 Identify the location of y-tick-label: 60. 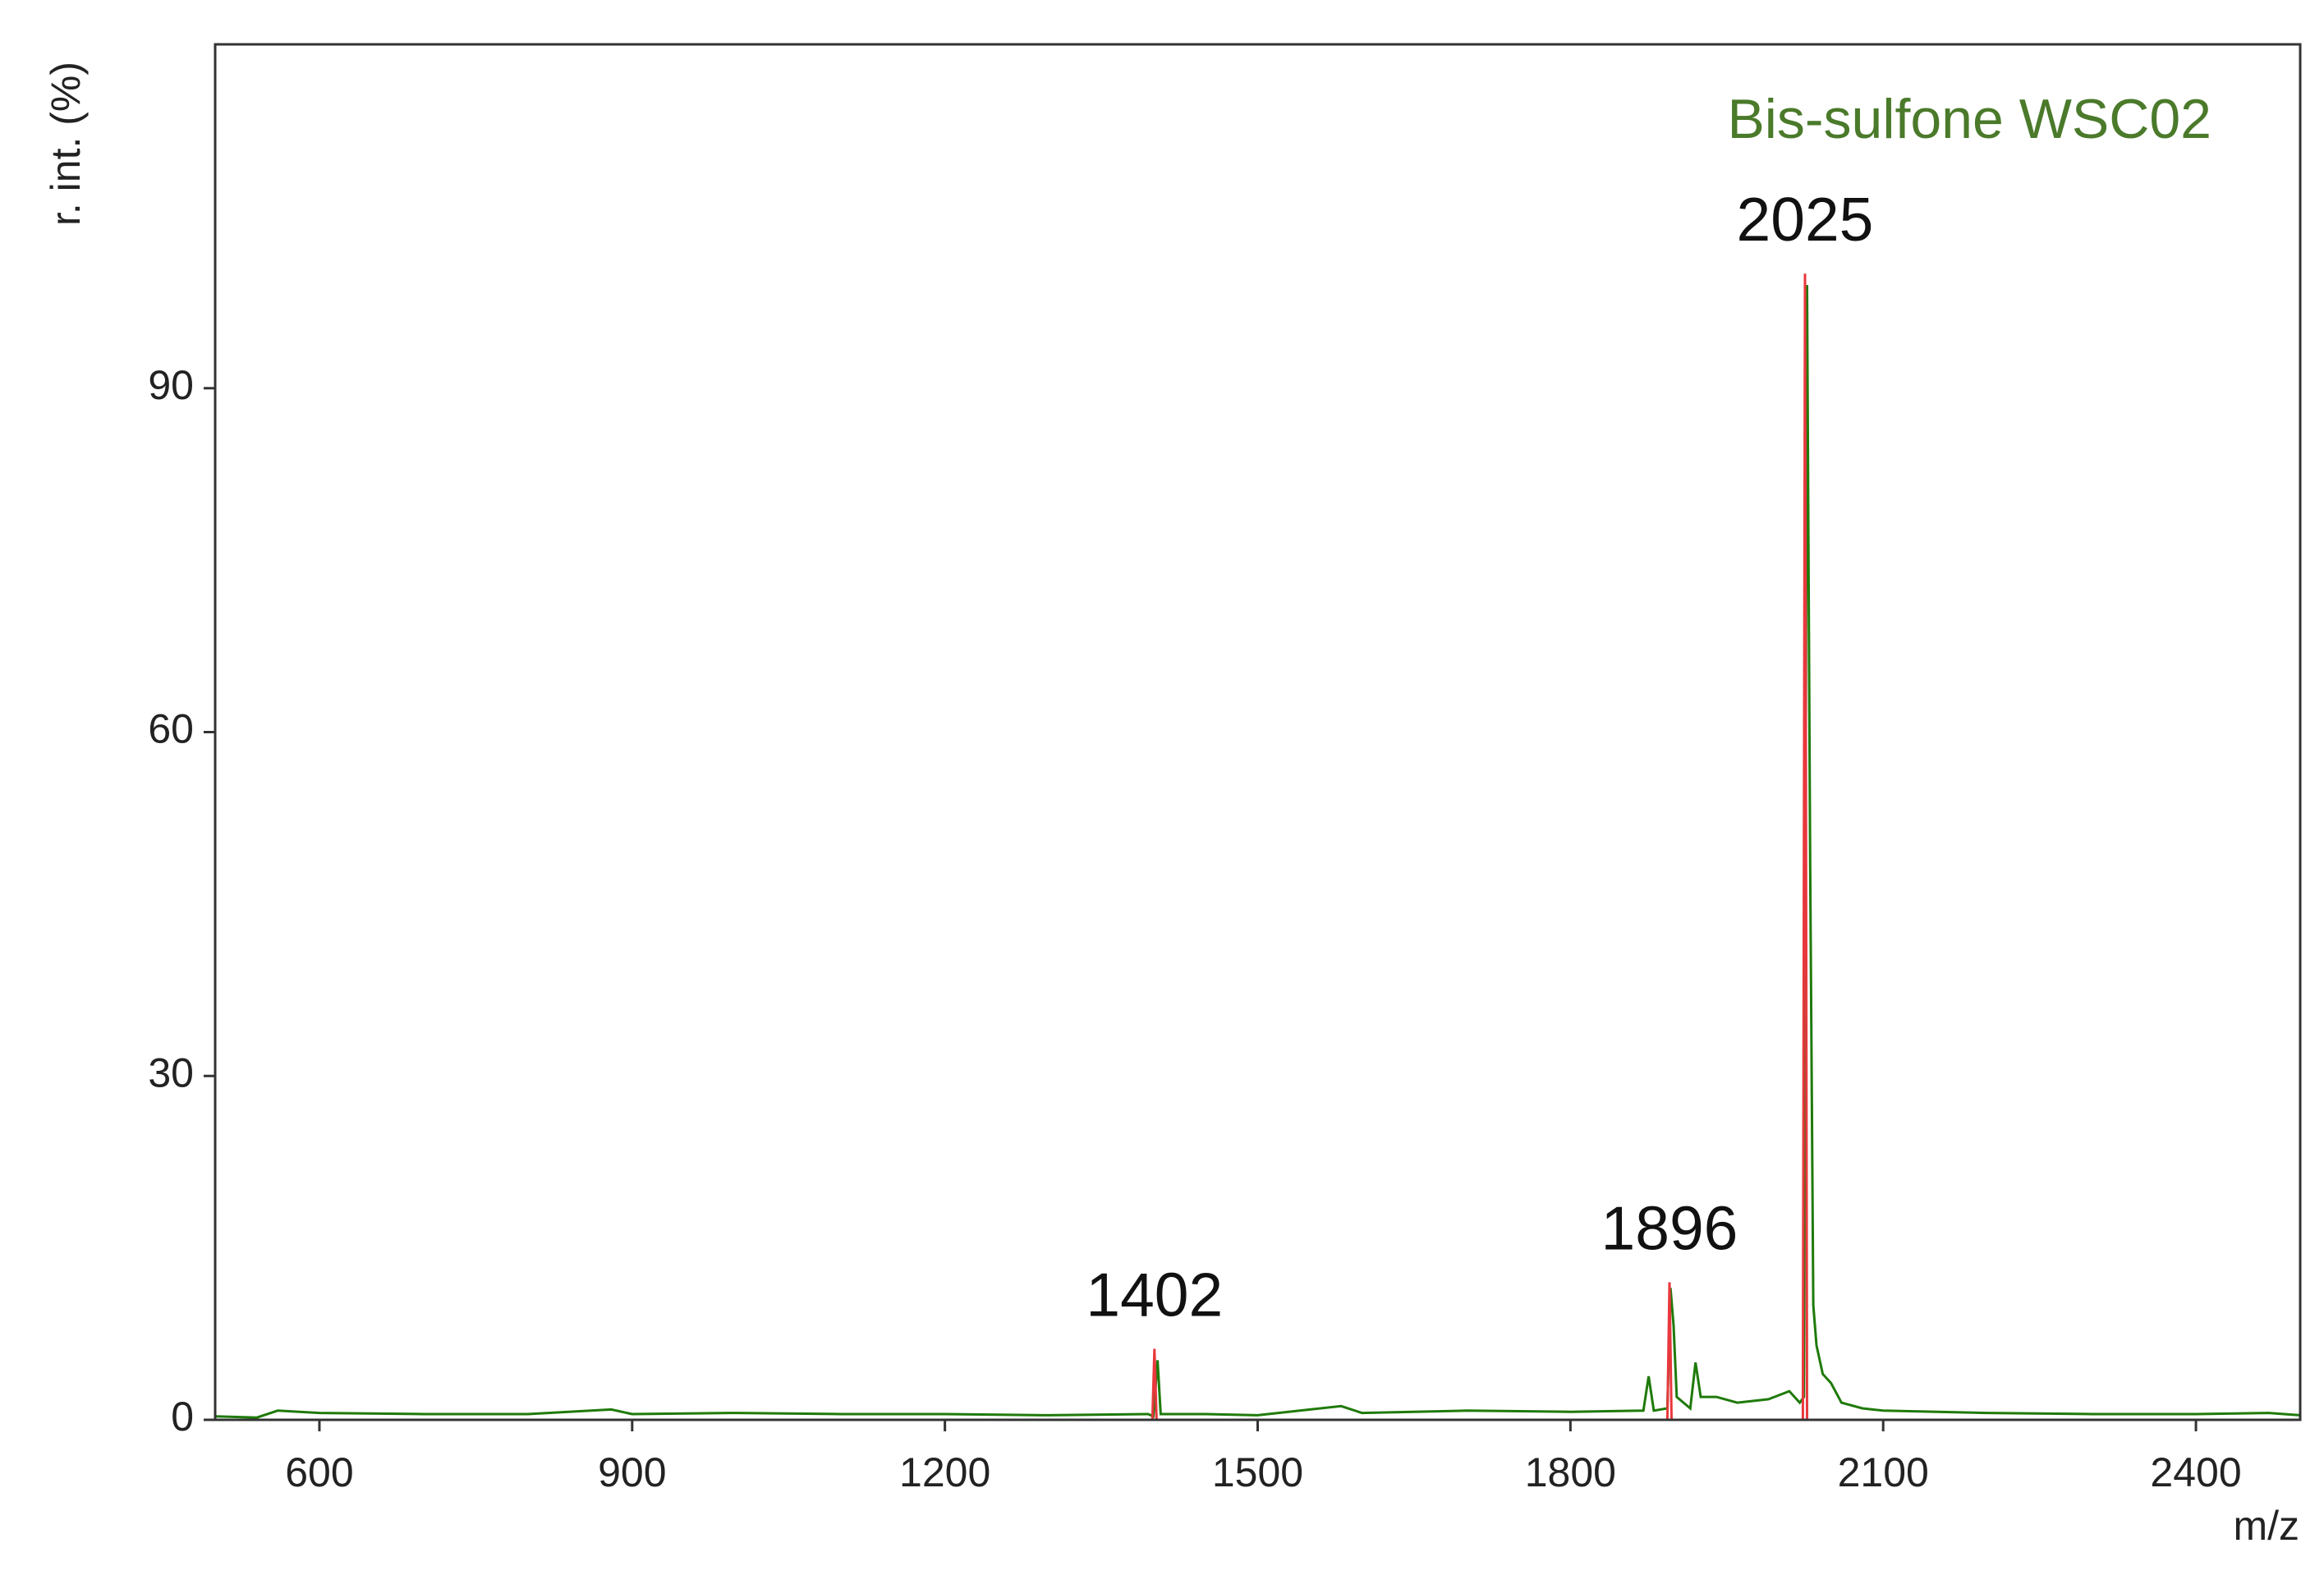
(171, 729).